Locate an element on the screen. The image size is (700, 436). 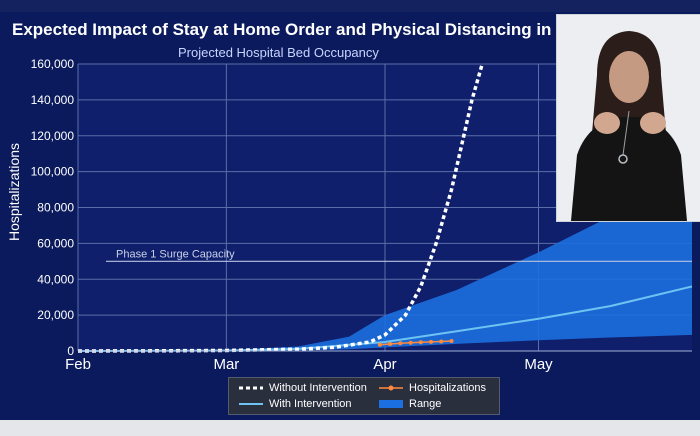
y-tick-label: 40,000 is located at coordinates (55, 279).